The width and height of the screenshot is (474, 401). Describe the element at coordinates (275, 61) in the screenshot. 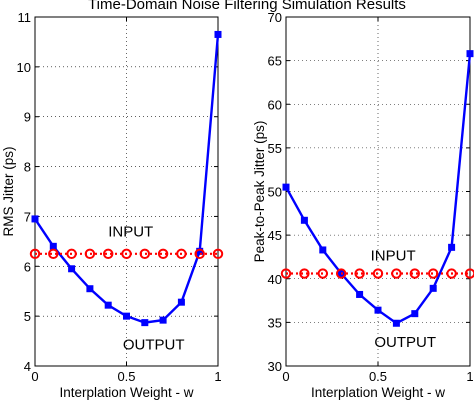

I see `y-tick-label: 65` at that location.